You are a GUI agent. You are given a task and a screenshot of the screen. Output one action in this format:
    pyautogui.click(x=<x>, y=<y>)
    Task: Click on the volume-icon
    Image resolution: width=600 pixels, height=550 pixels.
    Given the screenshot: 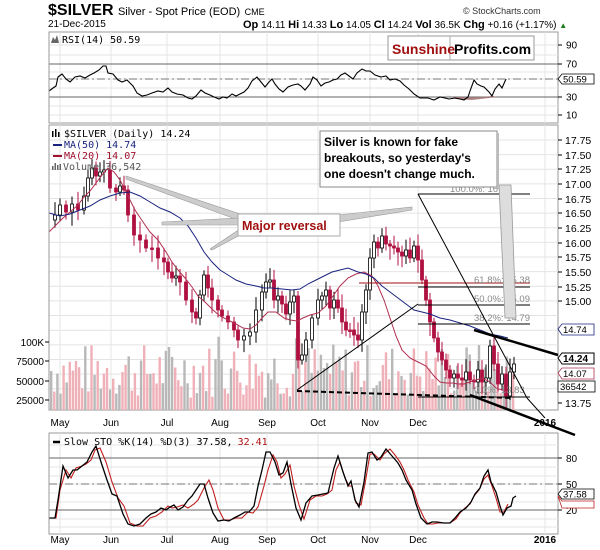 What is the action you would take?
    pyautogui.click(x=56, y=166)
    